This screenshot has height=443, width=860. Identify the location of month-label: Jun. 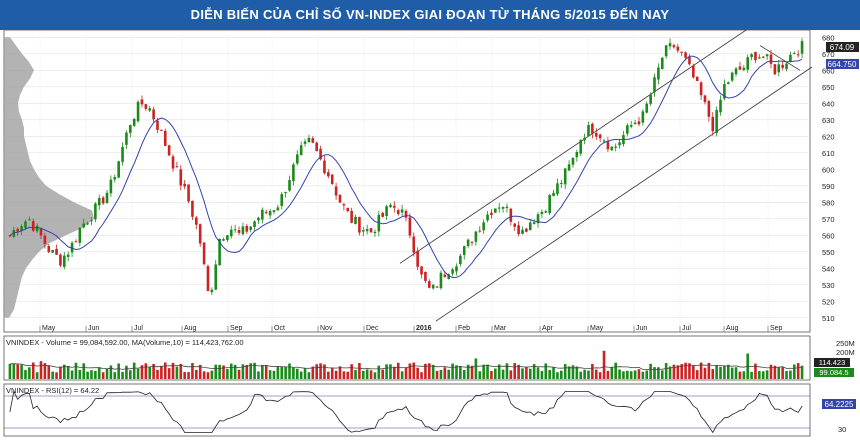
(93, 328).